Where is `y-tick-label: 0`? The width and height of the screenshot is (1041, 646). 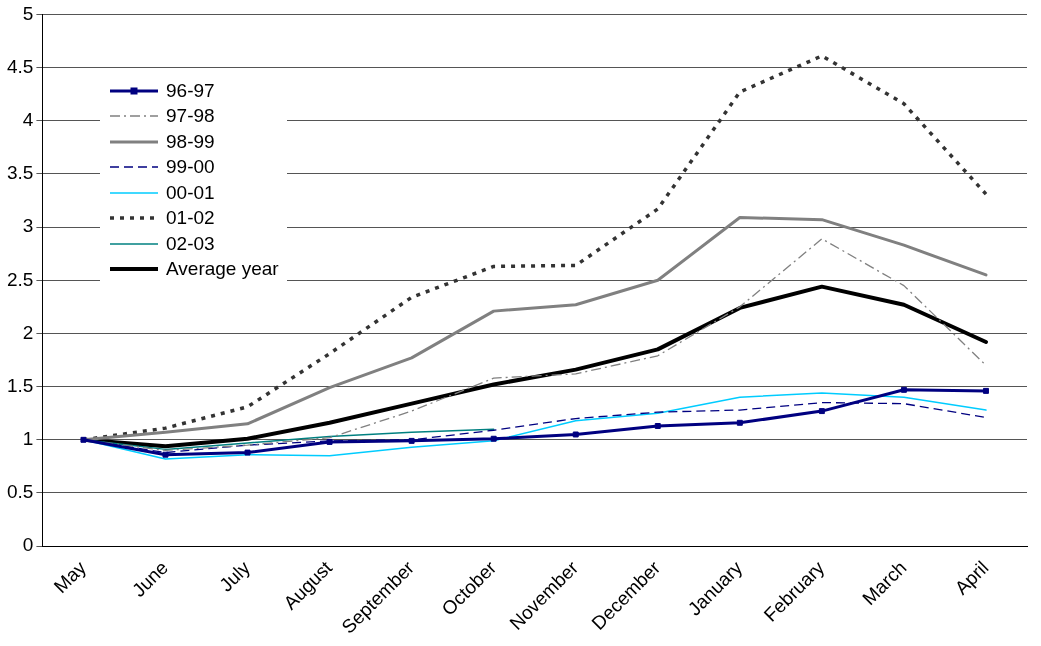
y-tick-label: 0 is located at coordinates (28, 545).